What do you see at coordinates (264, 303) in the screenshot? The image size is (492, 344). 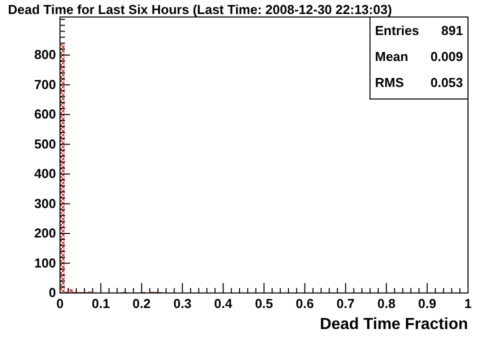 I see `x-tick-label: 0.5` at bounding box center [264, 303].